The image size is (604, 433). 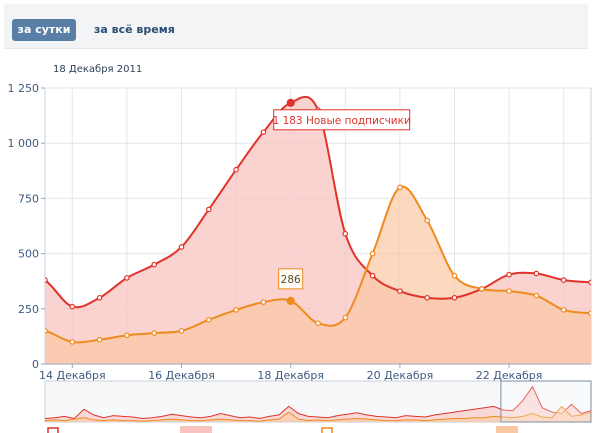 I want to click on tab-all-time: за всё время, so click(x=134, y=29).